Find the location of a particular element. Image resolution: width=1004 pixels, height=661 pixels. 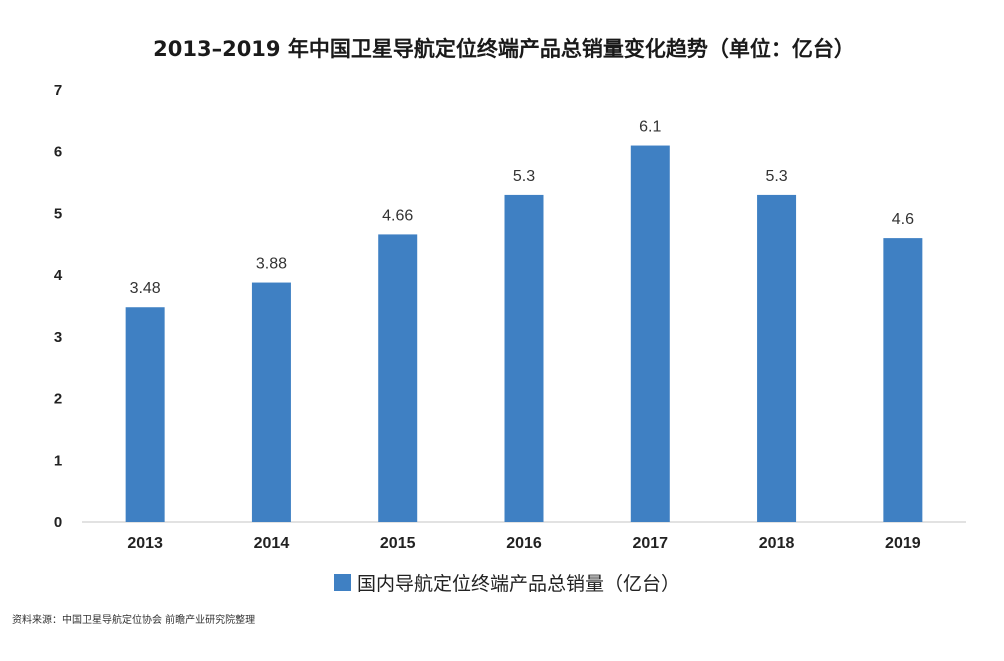

y-tick-label: 1 is located at coordinates (58, 460).